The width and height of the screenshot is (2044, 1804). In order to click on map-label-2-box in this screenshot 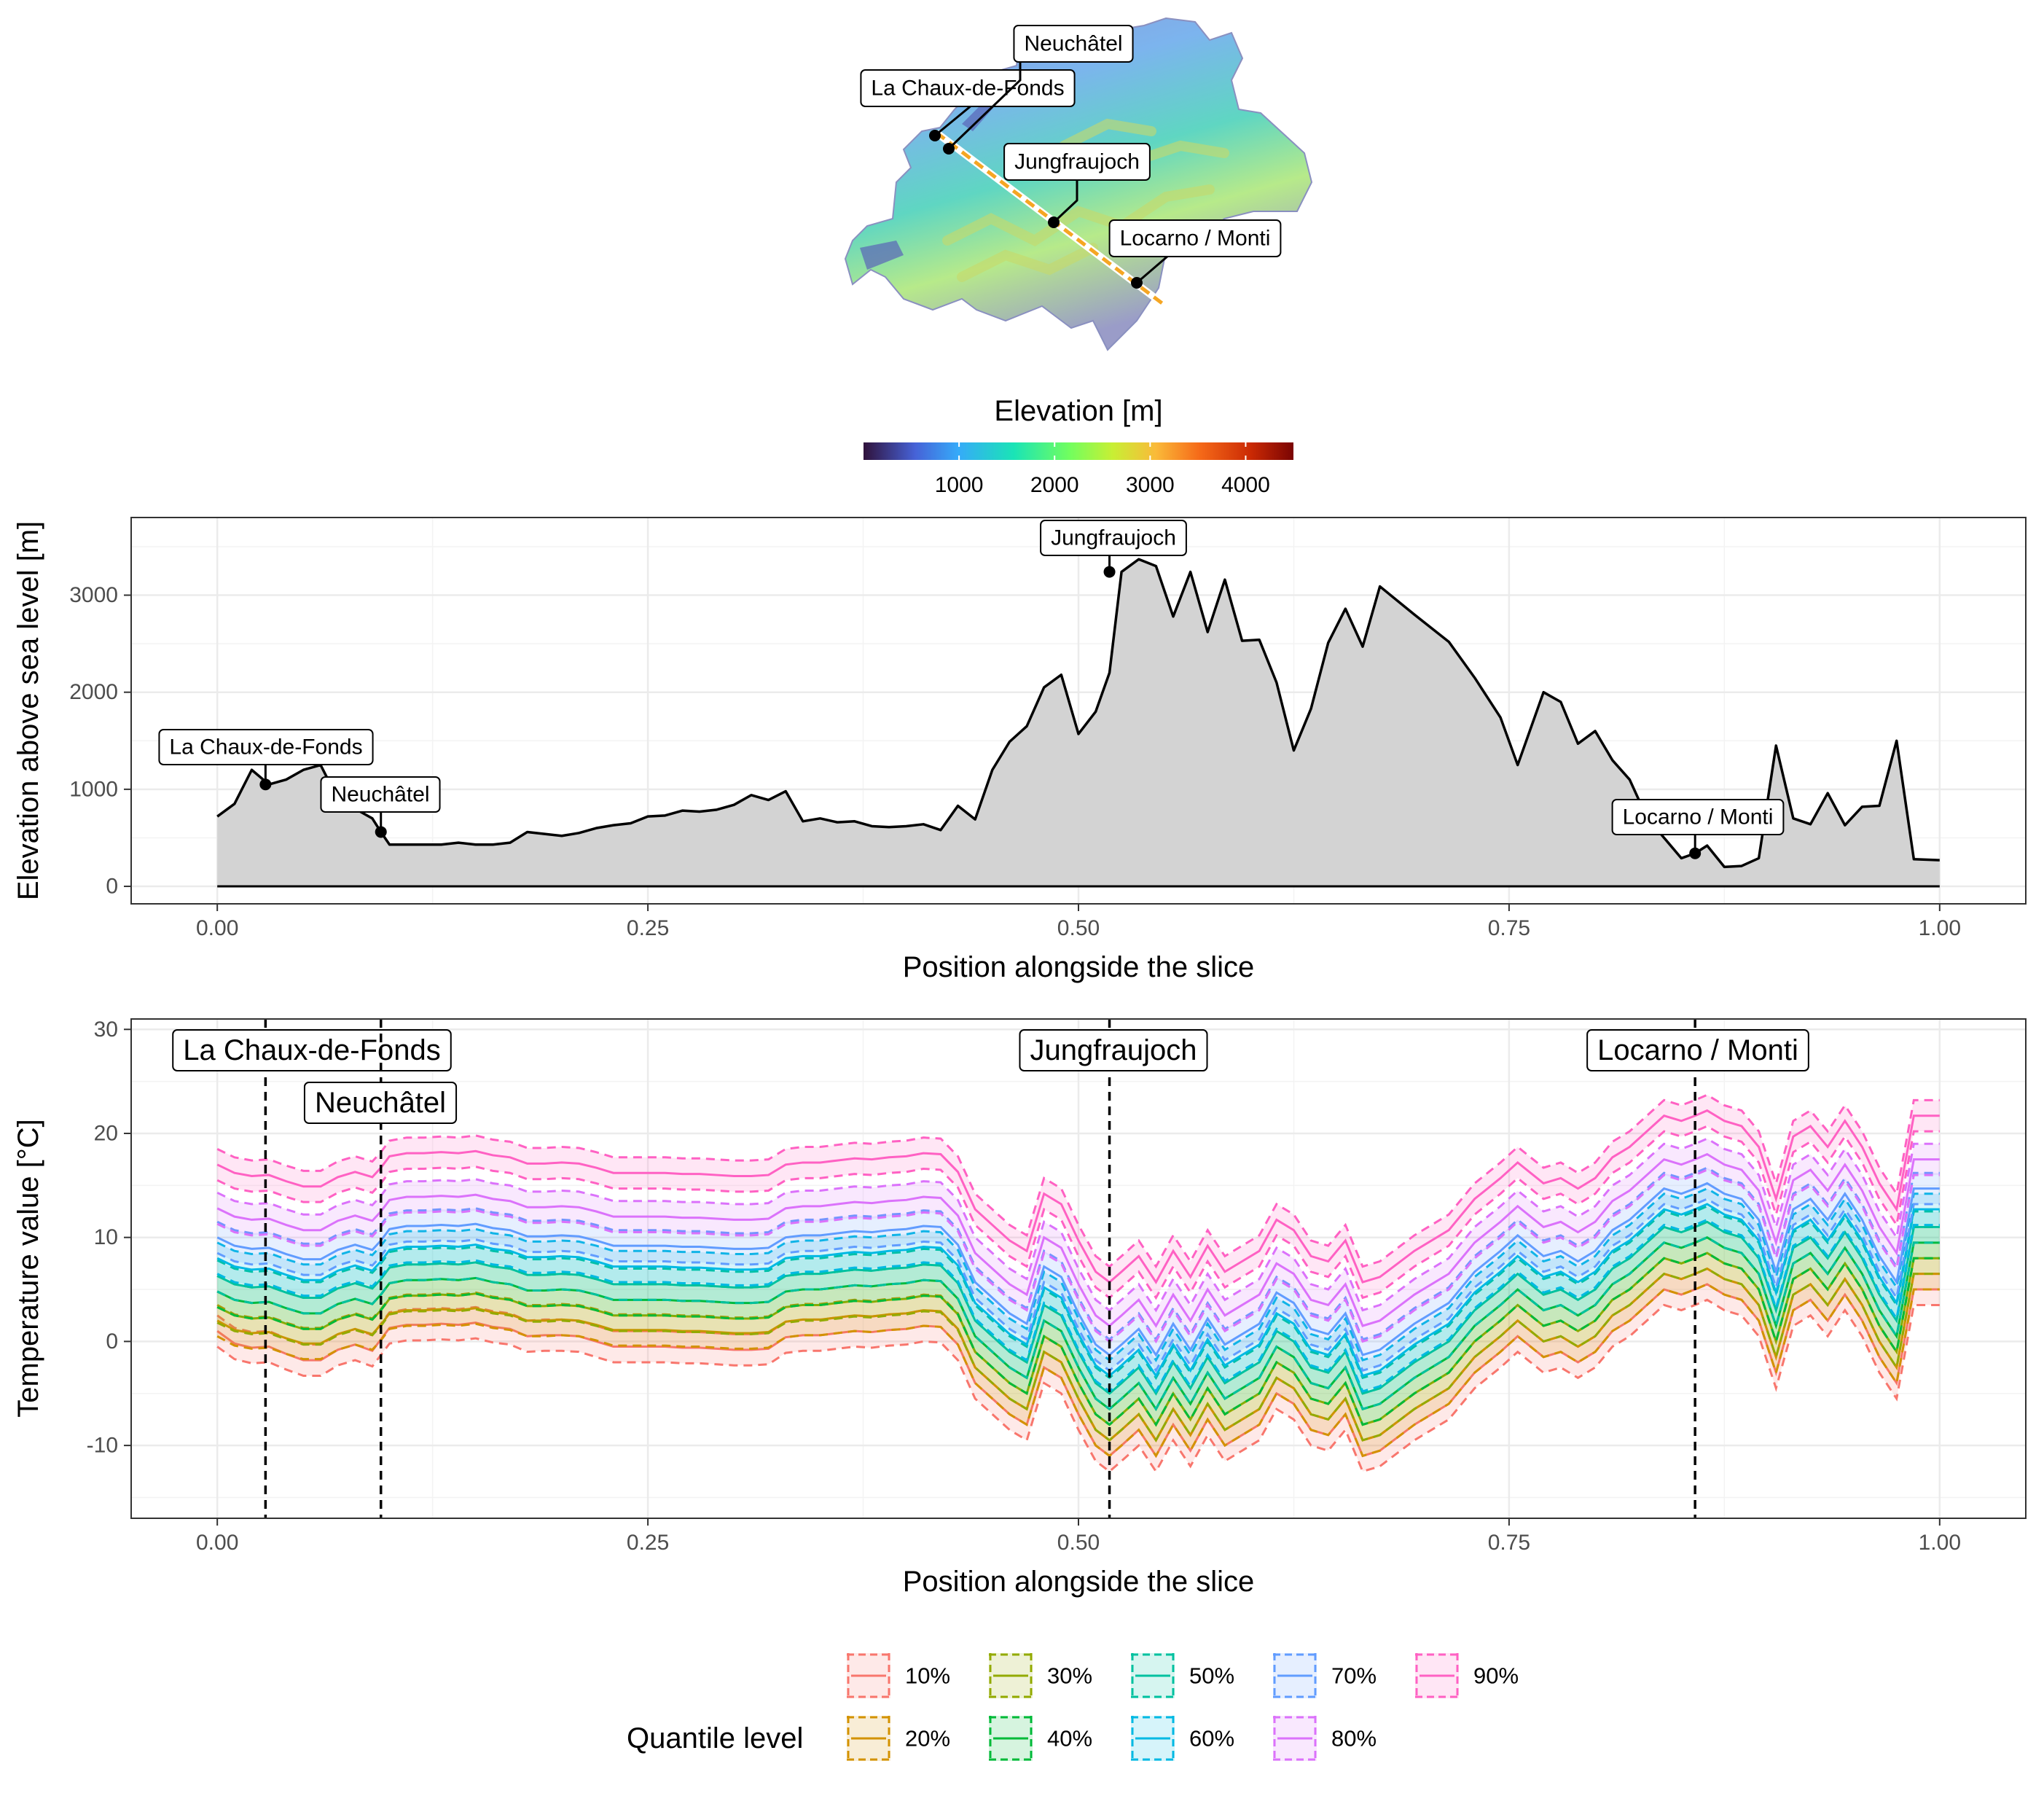, I will do `click(1077, 162)`.